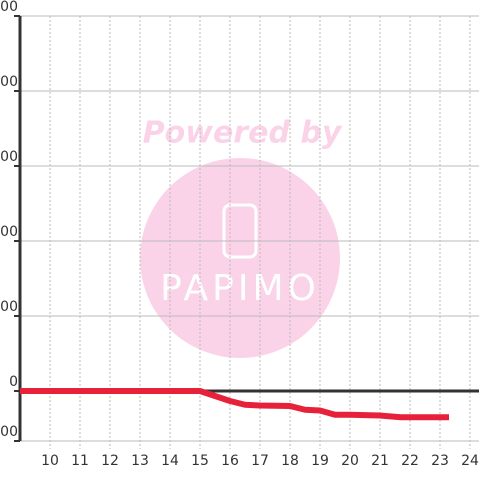  Describe the element at coordinates (234, 404) in the screenshot. I see `line-series` at that location.